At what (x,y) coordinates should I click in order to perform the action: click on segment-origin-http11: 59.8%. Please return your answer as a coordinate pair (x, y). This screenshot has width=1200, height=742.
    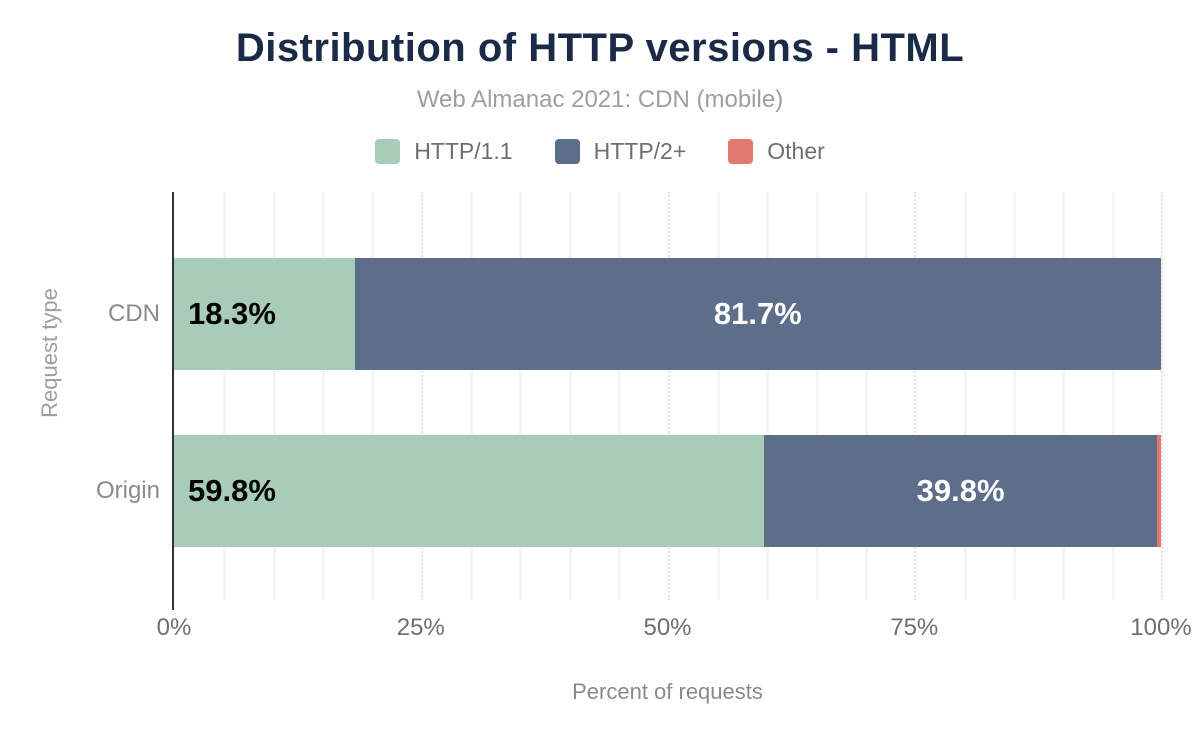
    Looking at the image, I should click on (469, 491).